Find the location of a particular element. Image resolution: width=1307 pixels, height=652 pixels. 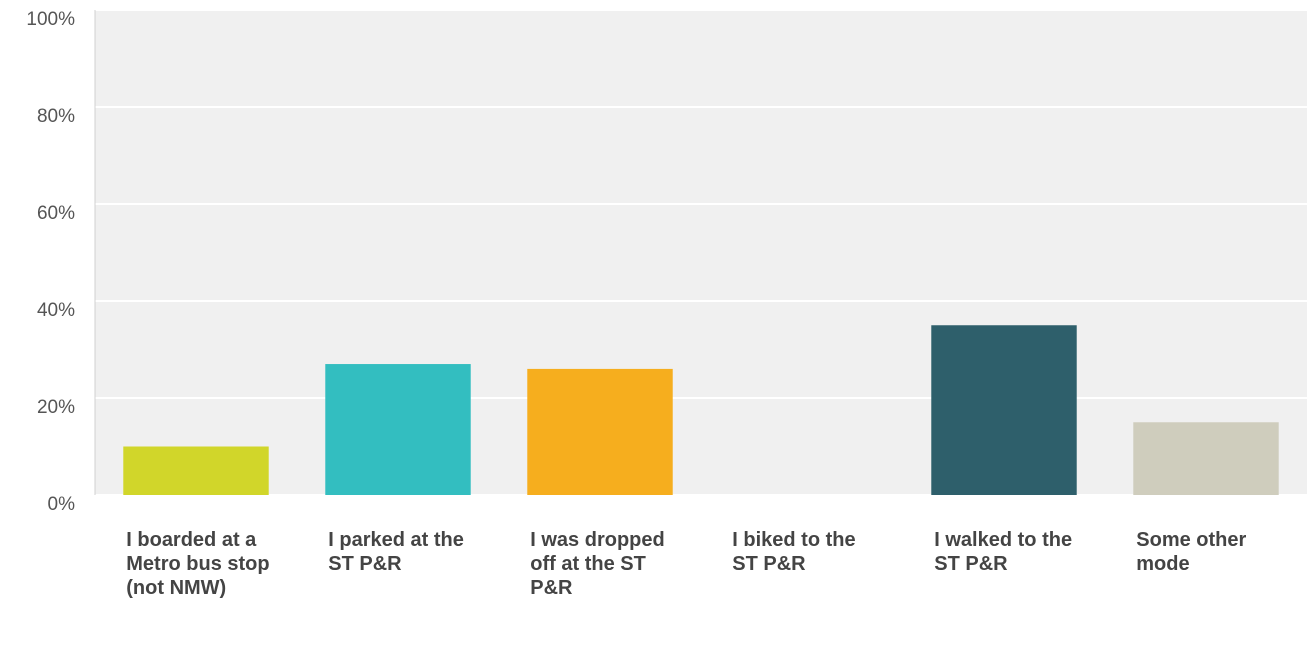

y-tick-label: 80% is located at coordinates (56, 116).